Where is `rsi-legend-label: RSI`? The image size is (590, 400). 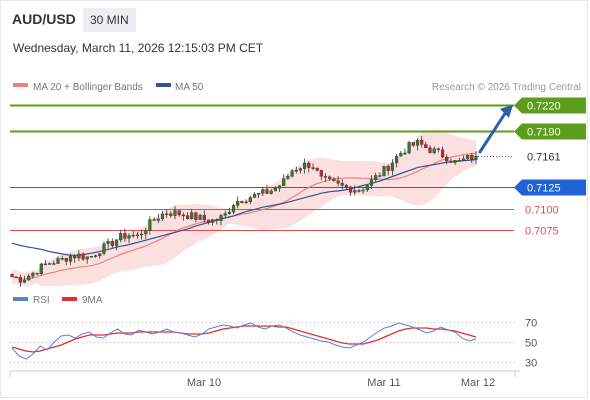
rsi-legend-label: RSI is located at coordinates (41, 300).